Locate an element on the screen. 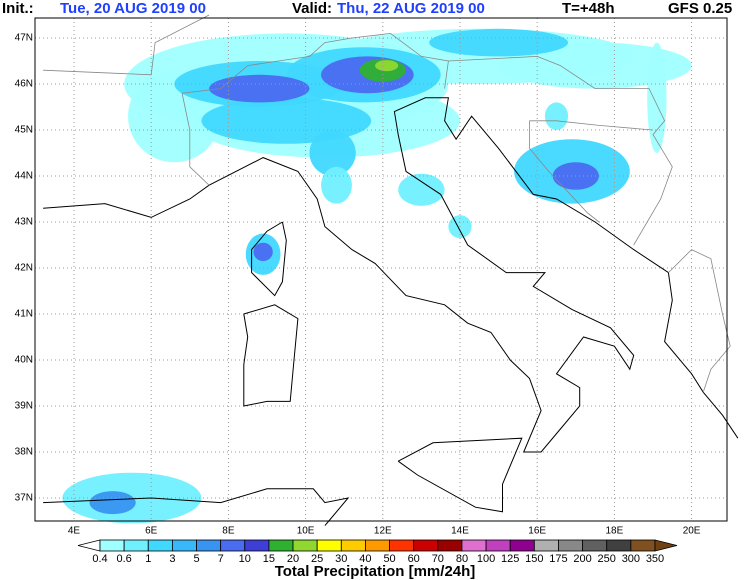 The image size is (751, 580). colorbar-label: 3 is located at coordinates (172, 559).